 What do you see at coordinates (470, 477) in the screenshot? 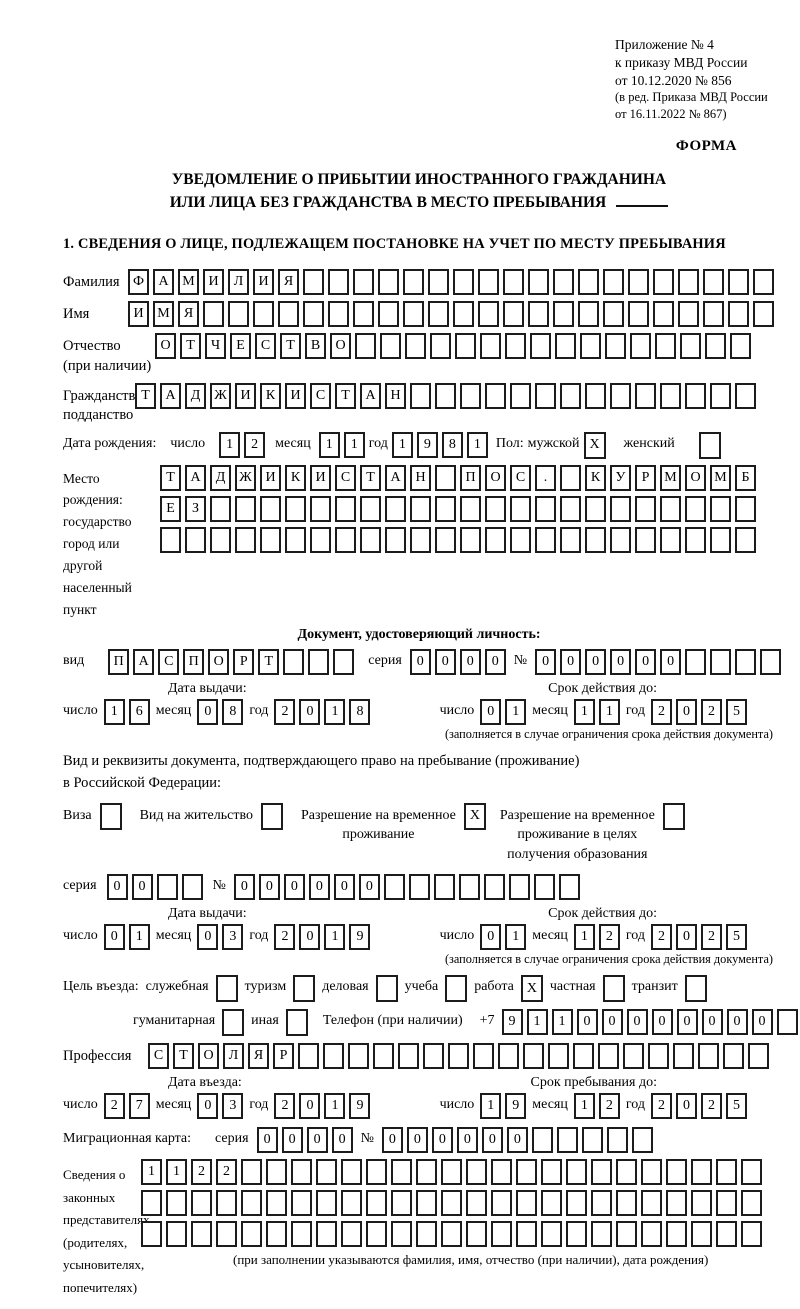
I see `char-cell: П` at bounding box center [470, 477].